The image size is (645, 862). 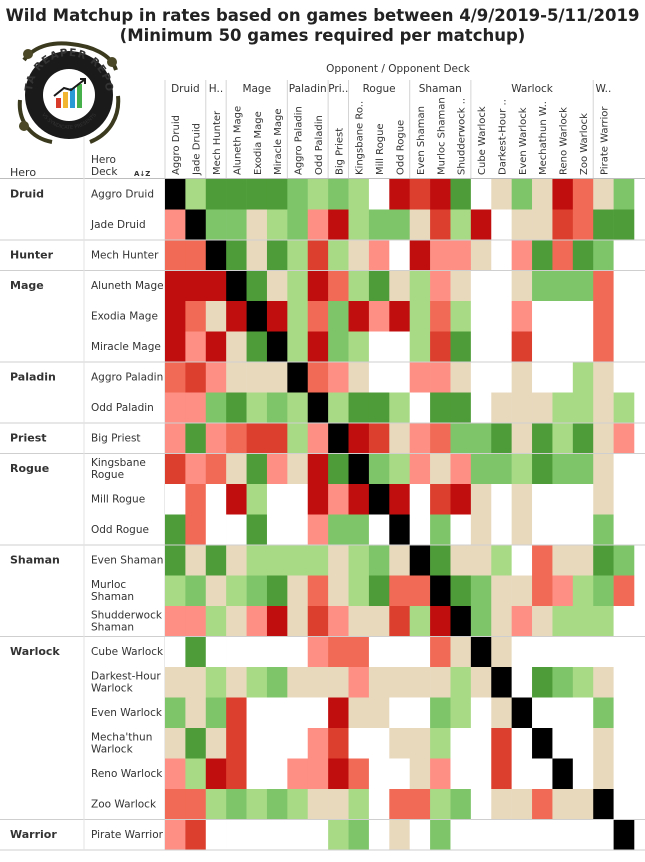 I want to click on hero-group-8: Warrior, so click(x=33, y=834).